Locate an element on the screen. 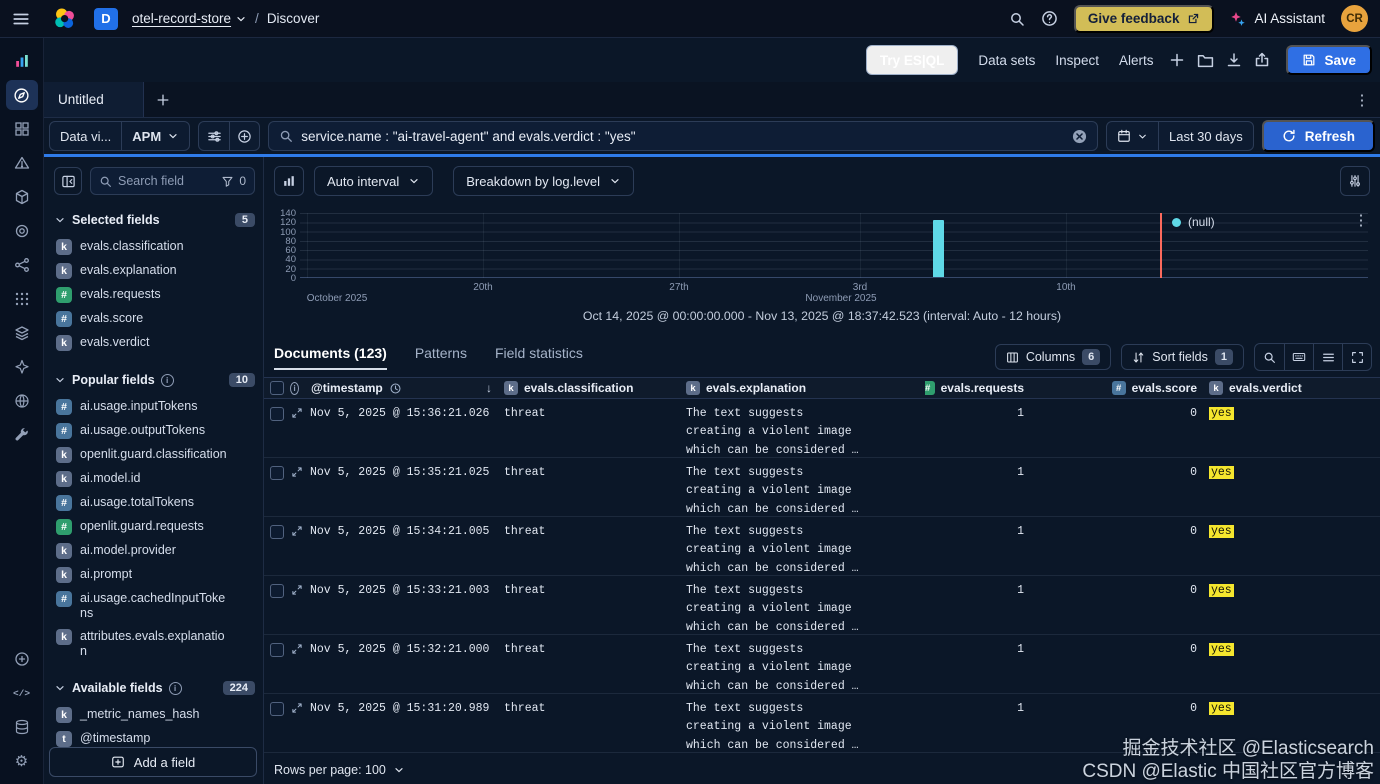  field-section-header: Selected fields 5 is located at coordinates (154, 220).